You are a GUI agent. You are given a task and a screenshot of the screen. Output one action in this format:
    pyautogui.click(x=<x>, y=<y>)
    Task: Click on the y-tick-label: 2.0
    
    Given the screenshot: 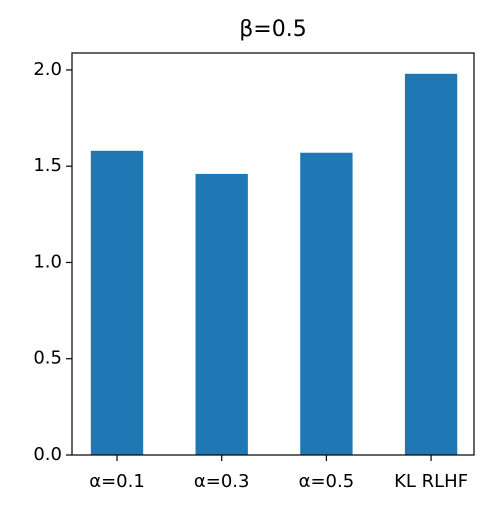 What is the action you would take?
    pyautogui.click(x=47, y=69)
    